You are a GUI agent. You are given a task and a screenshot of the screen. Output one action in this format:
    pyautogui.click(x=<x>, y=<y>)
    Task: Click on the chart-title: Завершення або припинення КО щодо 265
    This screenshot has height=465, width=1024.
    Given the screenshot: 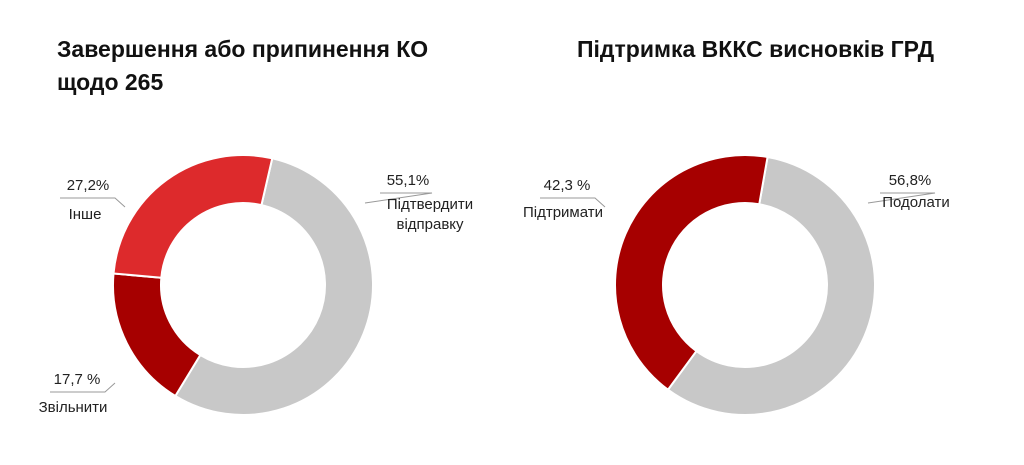 What is the action you would take?
    pyautogui.click(x=243, y=65)
    